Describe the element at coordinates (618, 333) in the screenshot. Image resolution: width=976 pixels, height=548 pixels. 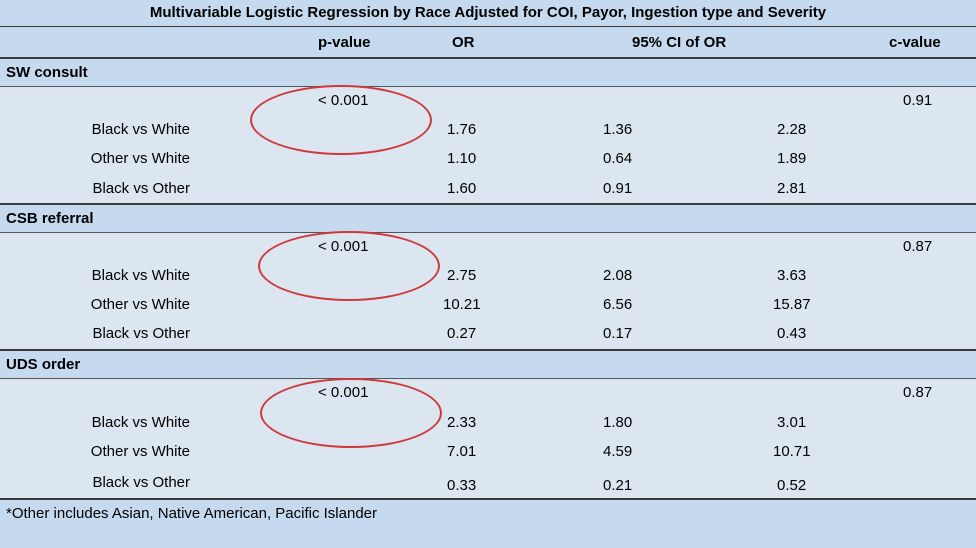
I see `ci-low-cell: 0.17` at that location.